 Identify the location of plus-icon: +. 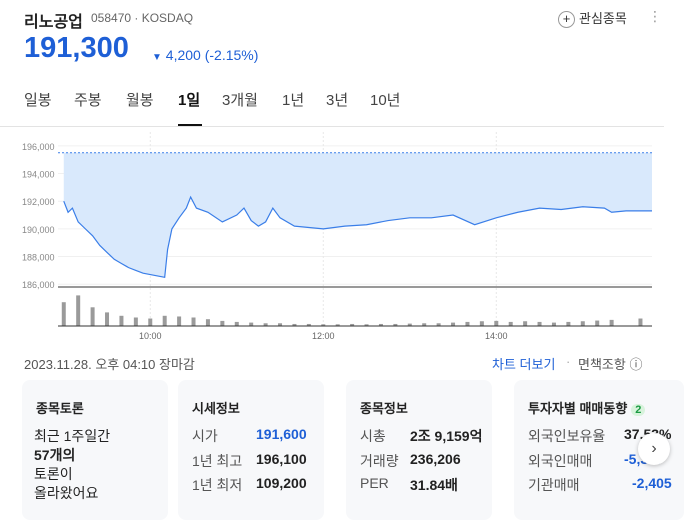
(566, 19).